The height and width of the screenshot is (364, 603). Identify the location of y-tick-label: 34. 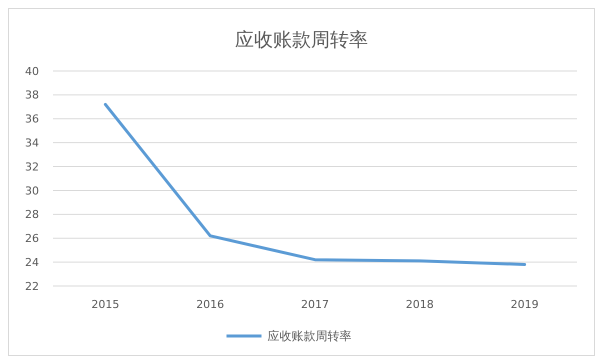
(32, 143).